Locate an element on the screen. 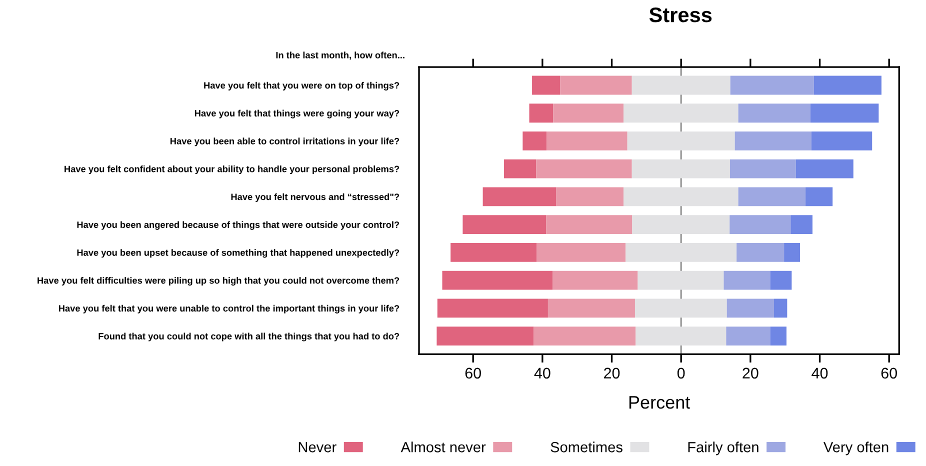 This screenshot has width=926, height=466. y-tick-label: Have you felt difficulties were piling up so high that you could not overcome them? is located at coordinates (219, 281).